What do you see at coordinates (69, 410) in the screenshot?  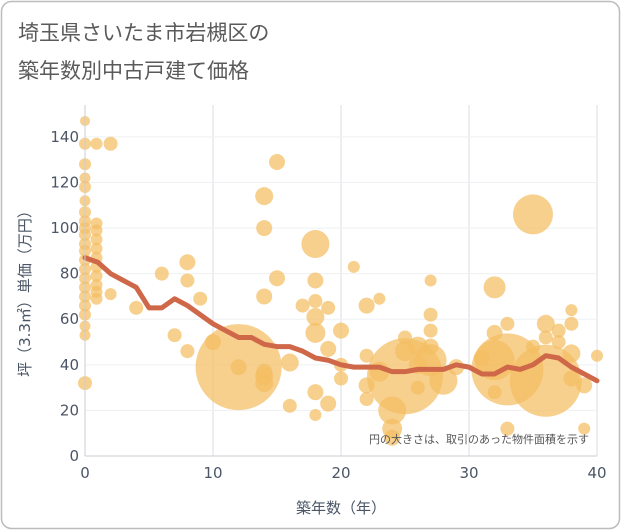 I see `y-tick-label: 20` at bounding box center [69, 410].